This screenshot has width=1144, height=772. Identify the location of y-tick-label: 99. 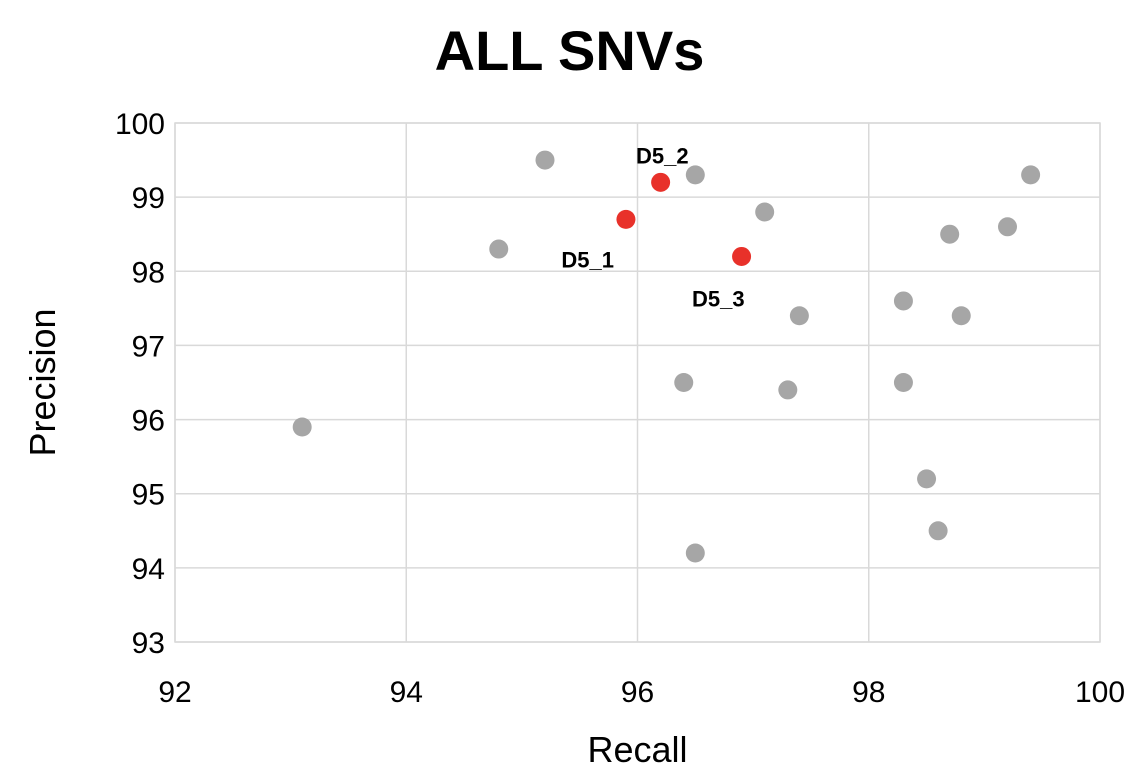
(148, 198).